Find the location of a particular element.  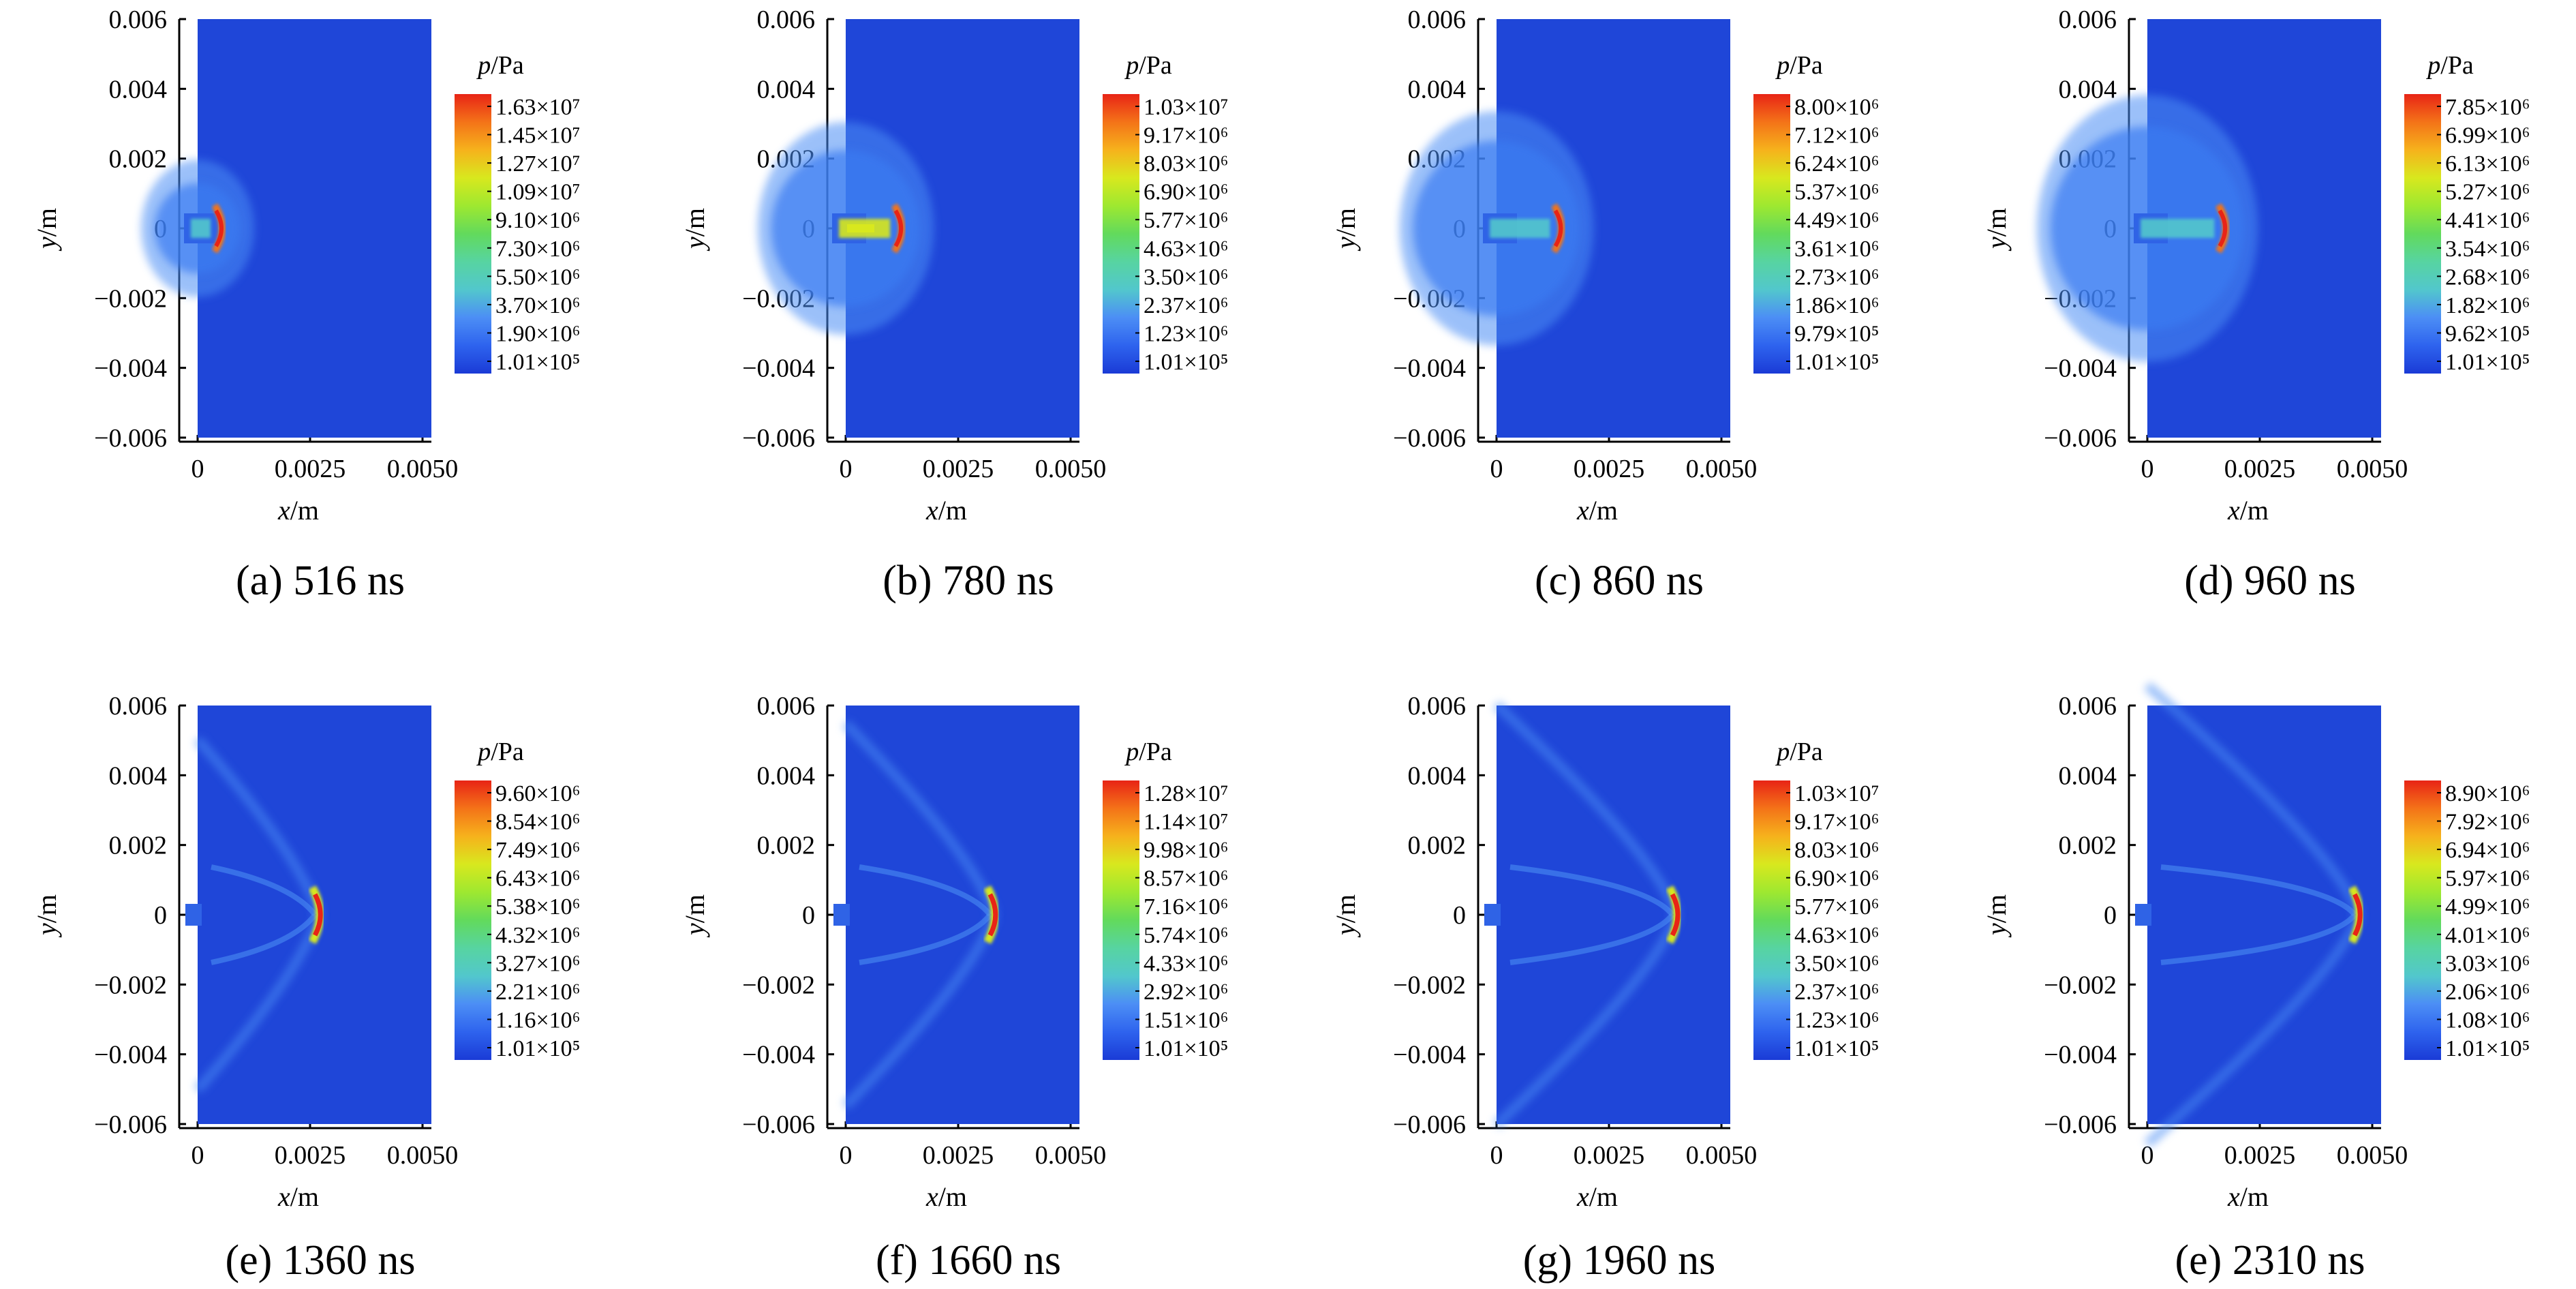

panel-caption: (b) 780 ns is located at coordinates (969, 581).